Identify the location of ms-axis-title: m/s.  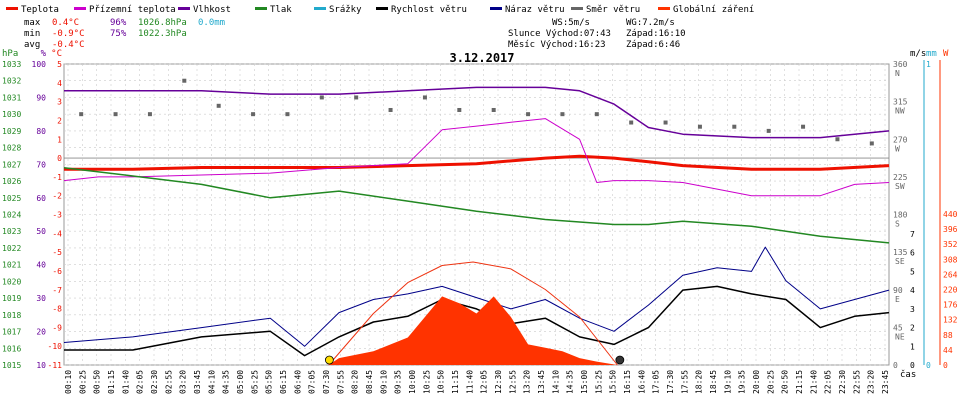
(918, 54).